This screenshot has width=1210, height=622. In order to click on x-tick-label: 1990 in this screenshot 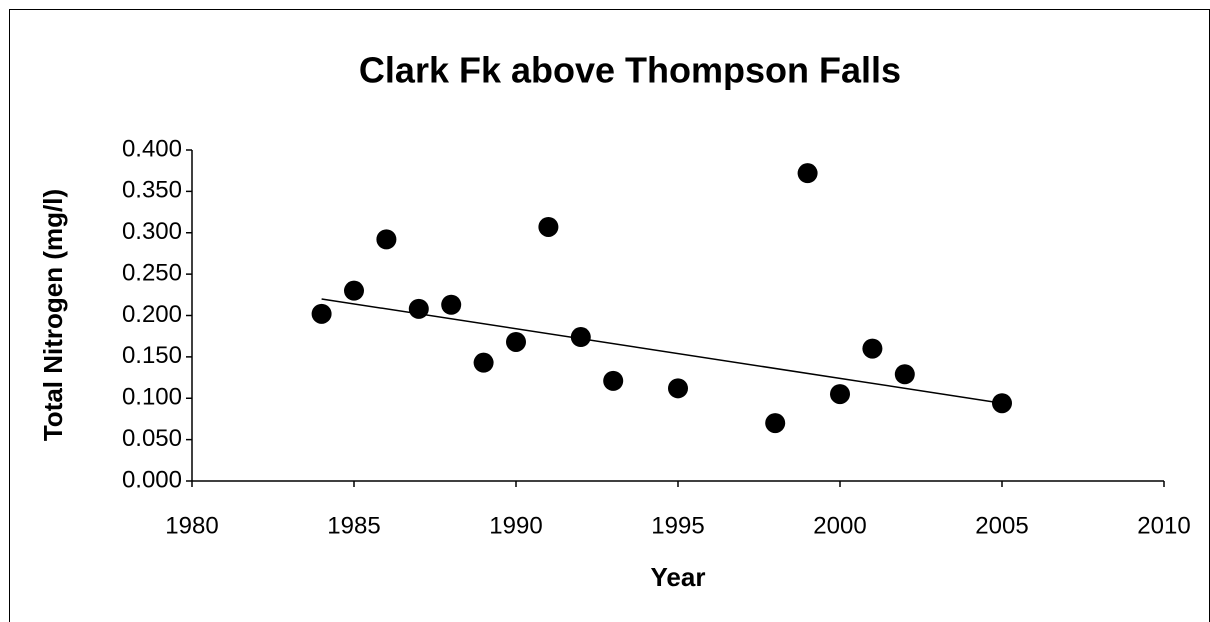, I will do `click(515, 525)`.